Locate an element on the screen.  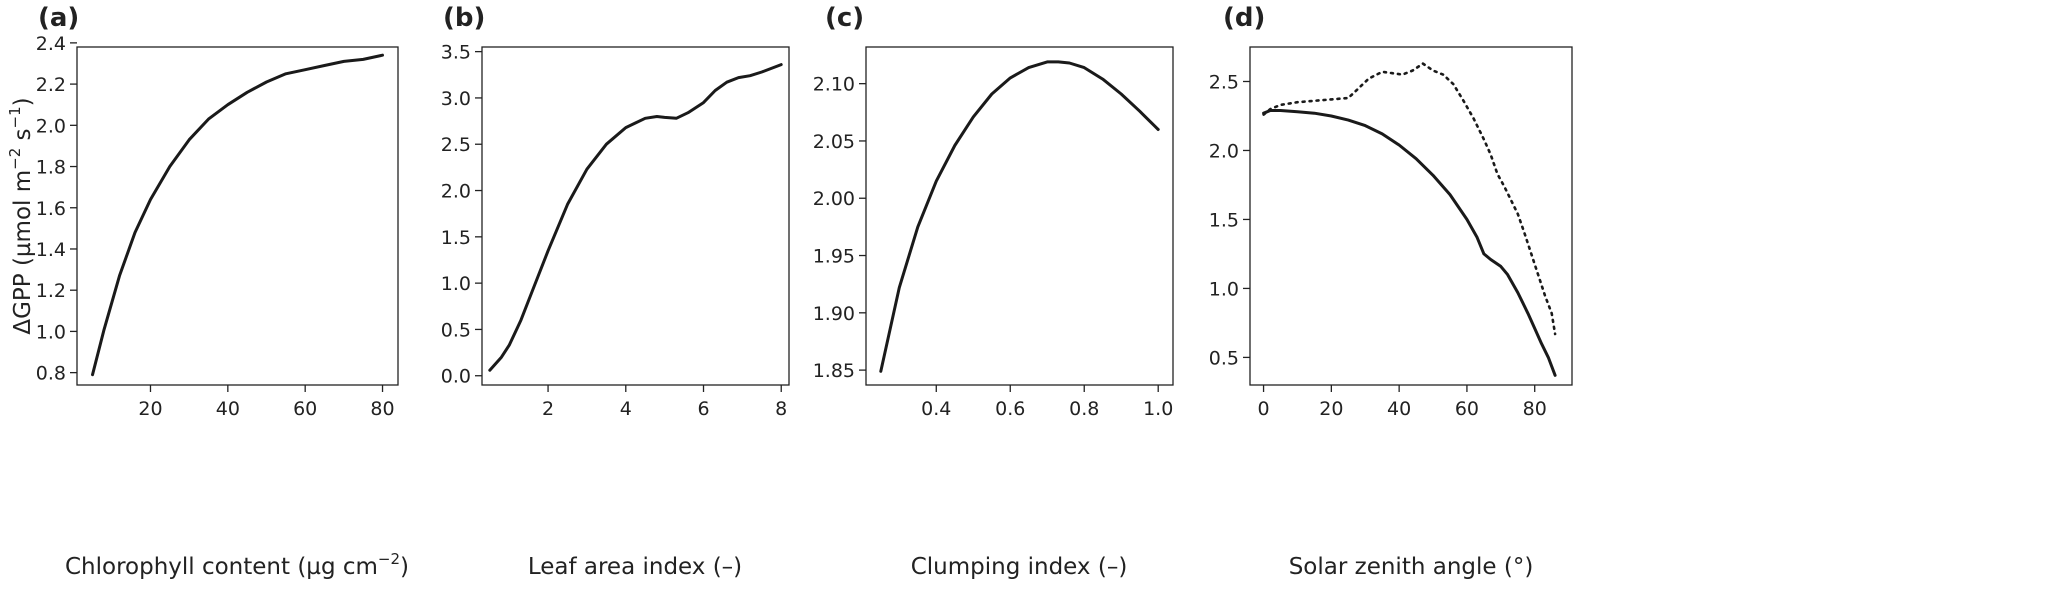
panel-a-x-tick-label-0: 20 is located at coordinates (150, 409).